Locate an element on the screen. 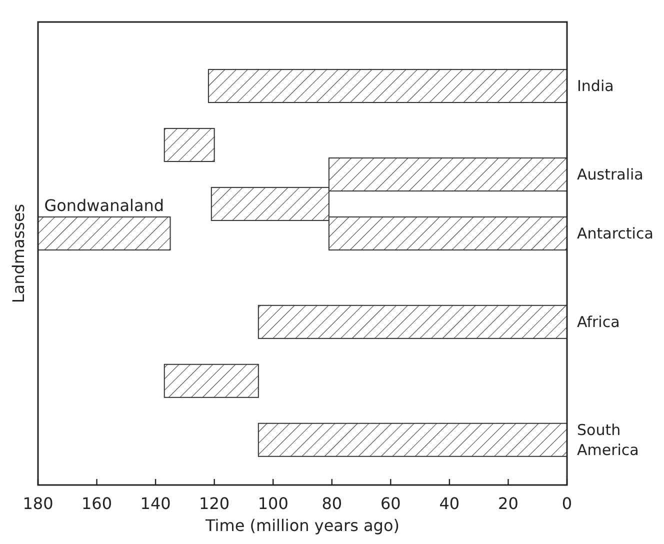  y-axis-title: Landmasses is located at coordinates (18, 254).